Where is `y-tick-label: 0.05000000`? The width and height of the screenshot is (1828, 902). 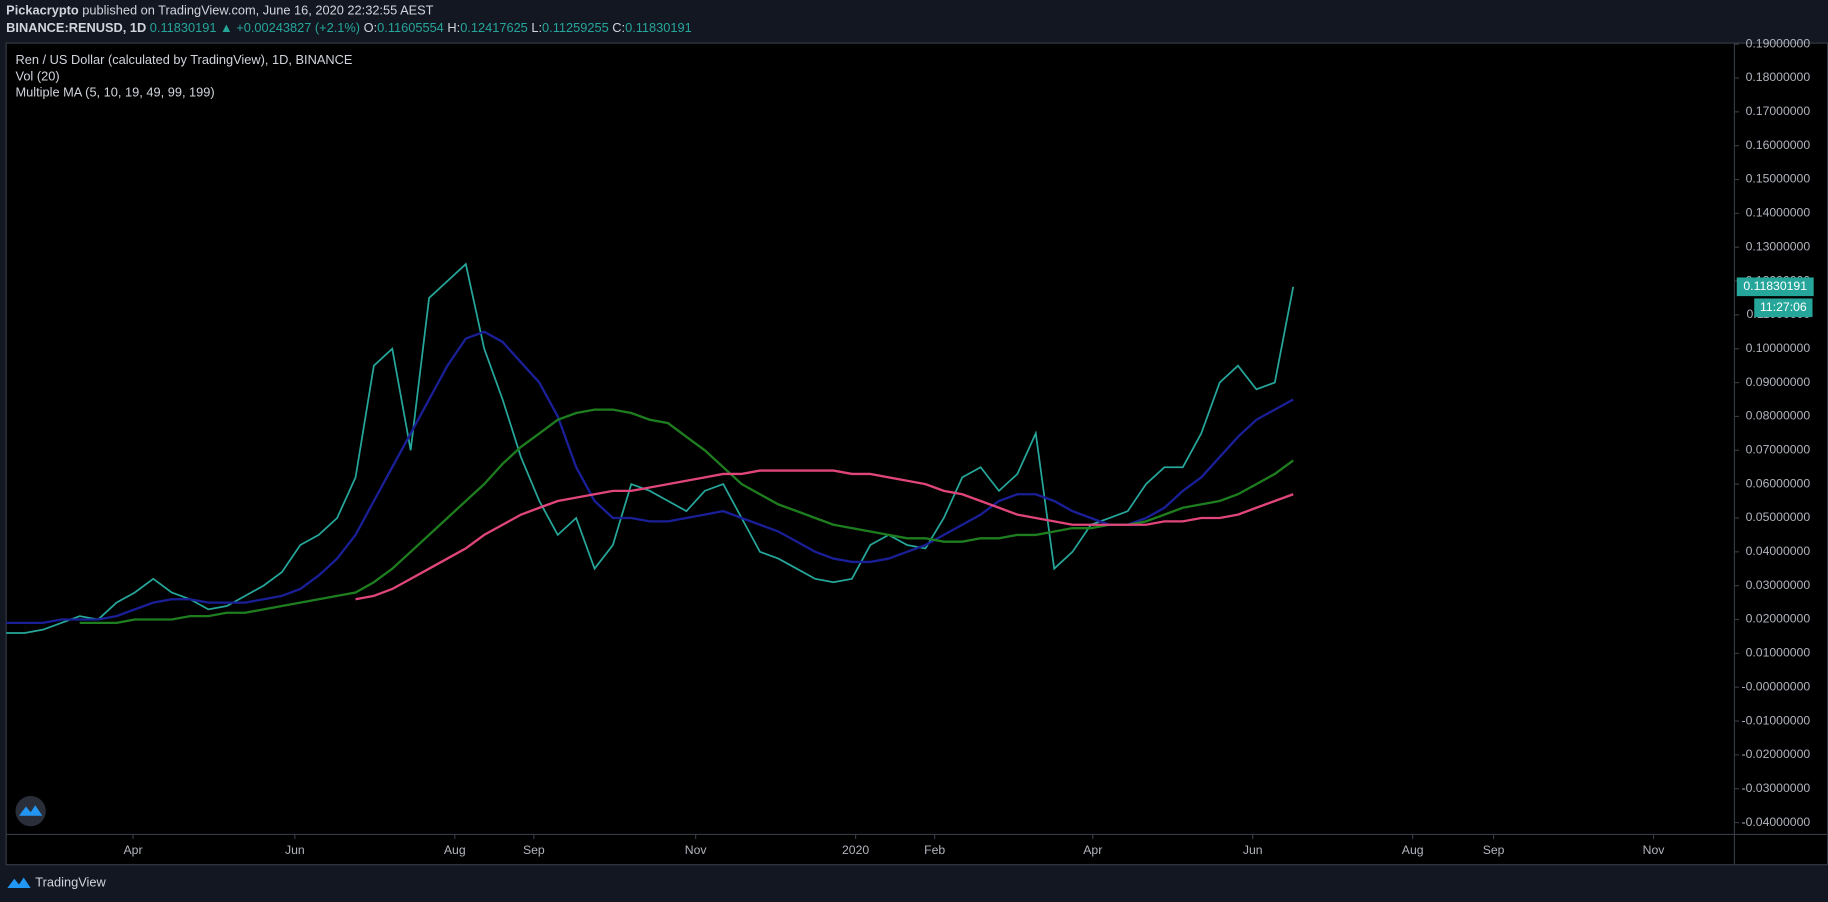 y-tick-label: 0.05000000 is located at coordinates (1778, 517).